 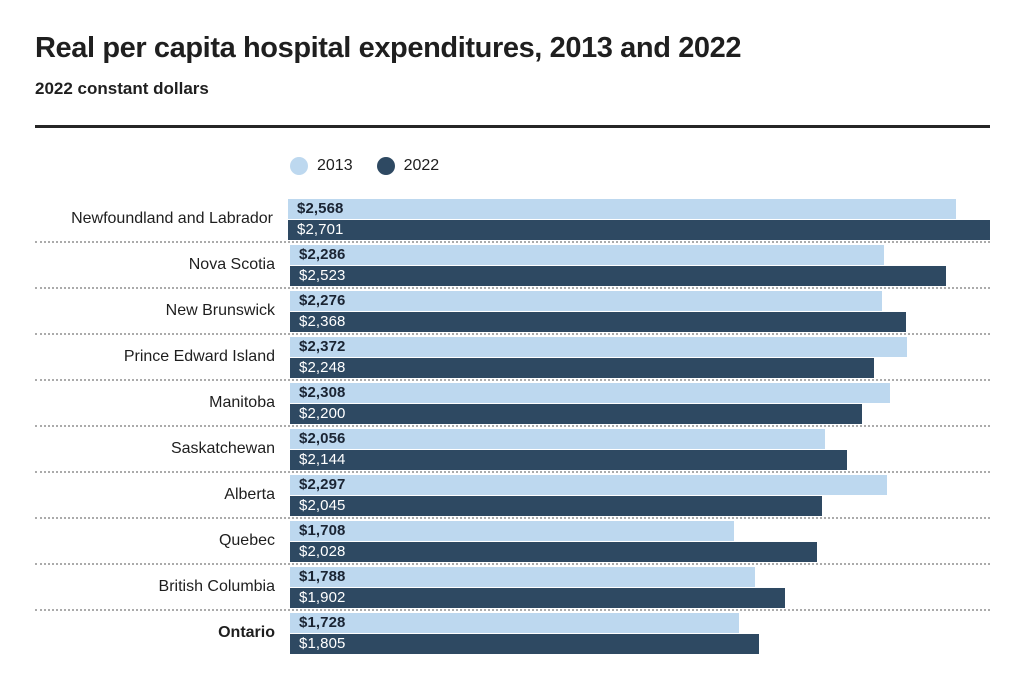 I want to click on legend: 2013 2022, so click(x=640, y=166).